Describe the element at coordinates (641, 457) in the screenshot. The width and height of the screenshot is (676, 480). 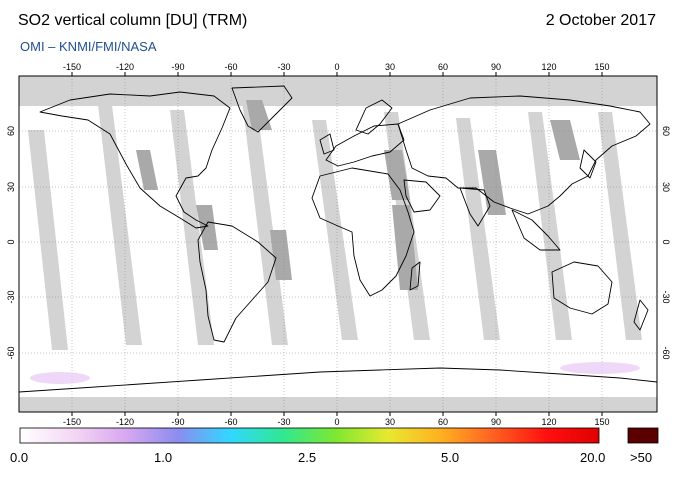
I see `colorbar-overflow-label: >50` at that location.